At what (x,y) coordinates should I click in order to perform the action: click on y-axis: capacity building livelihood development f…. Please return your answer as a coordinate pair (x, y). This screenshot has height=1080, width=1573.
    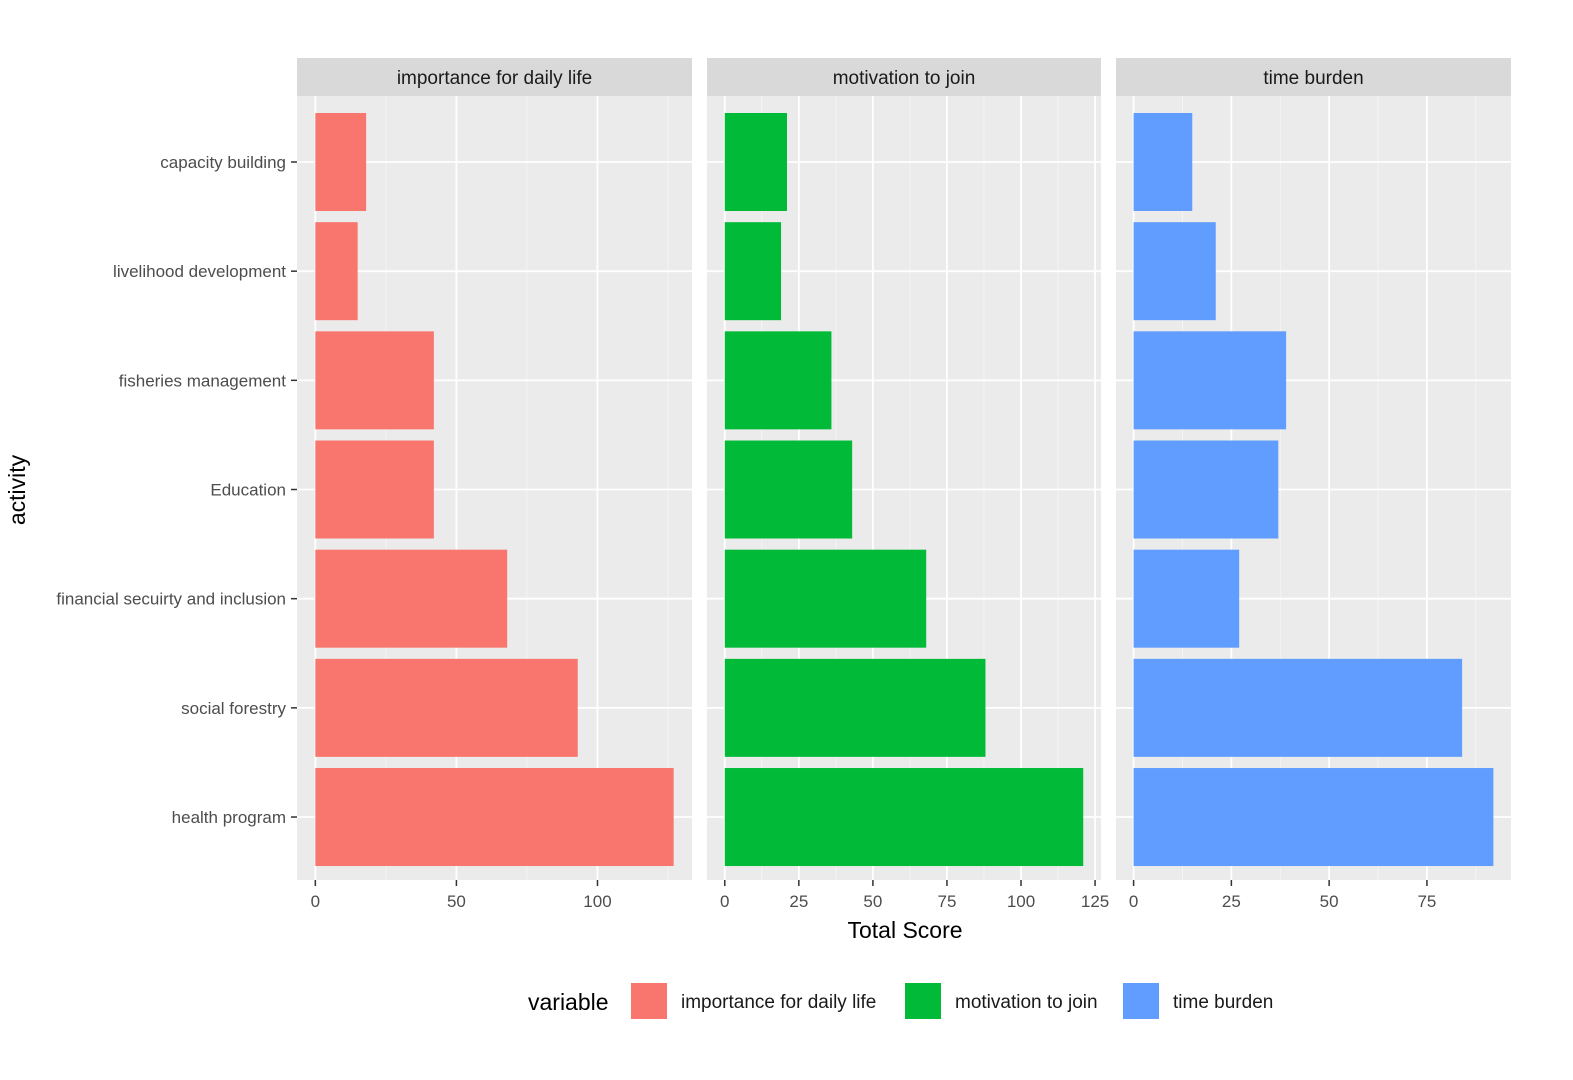
    Looking at the image, I should click on (176, 490).